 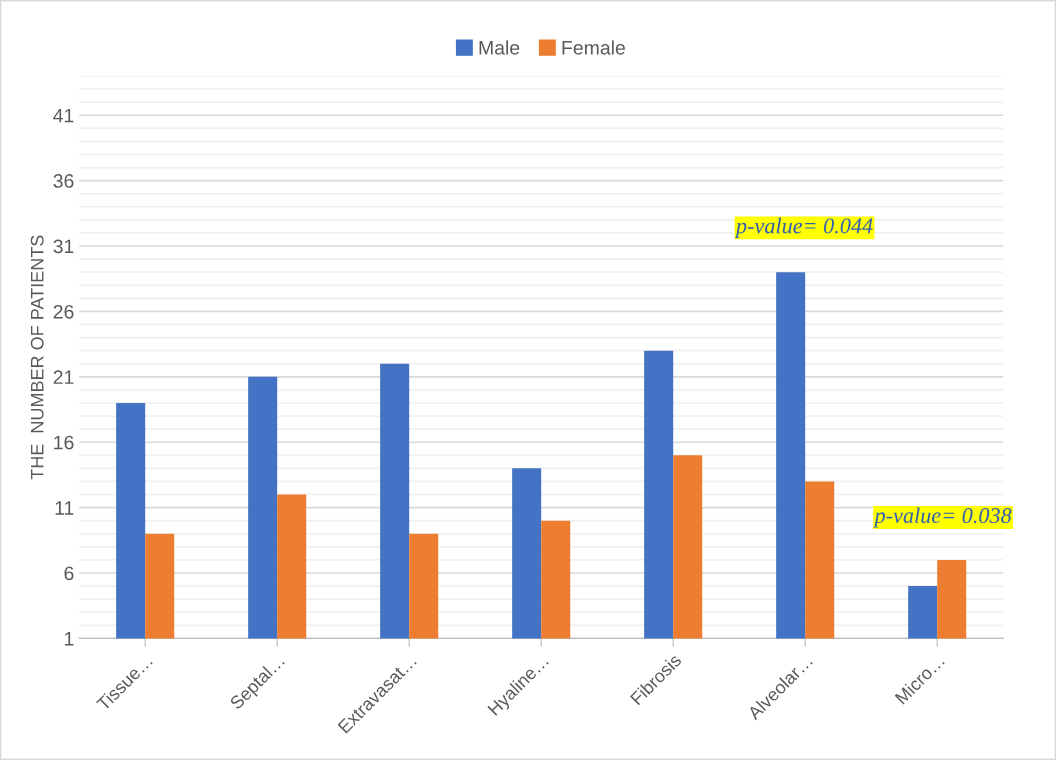 I want to click on y-axis-title: THE NUMBER OF PATIENTS, so click(x=37, y=357).